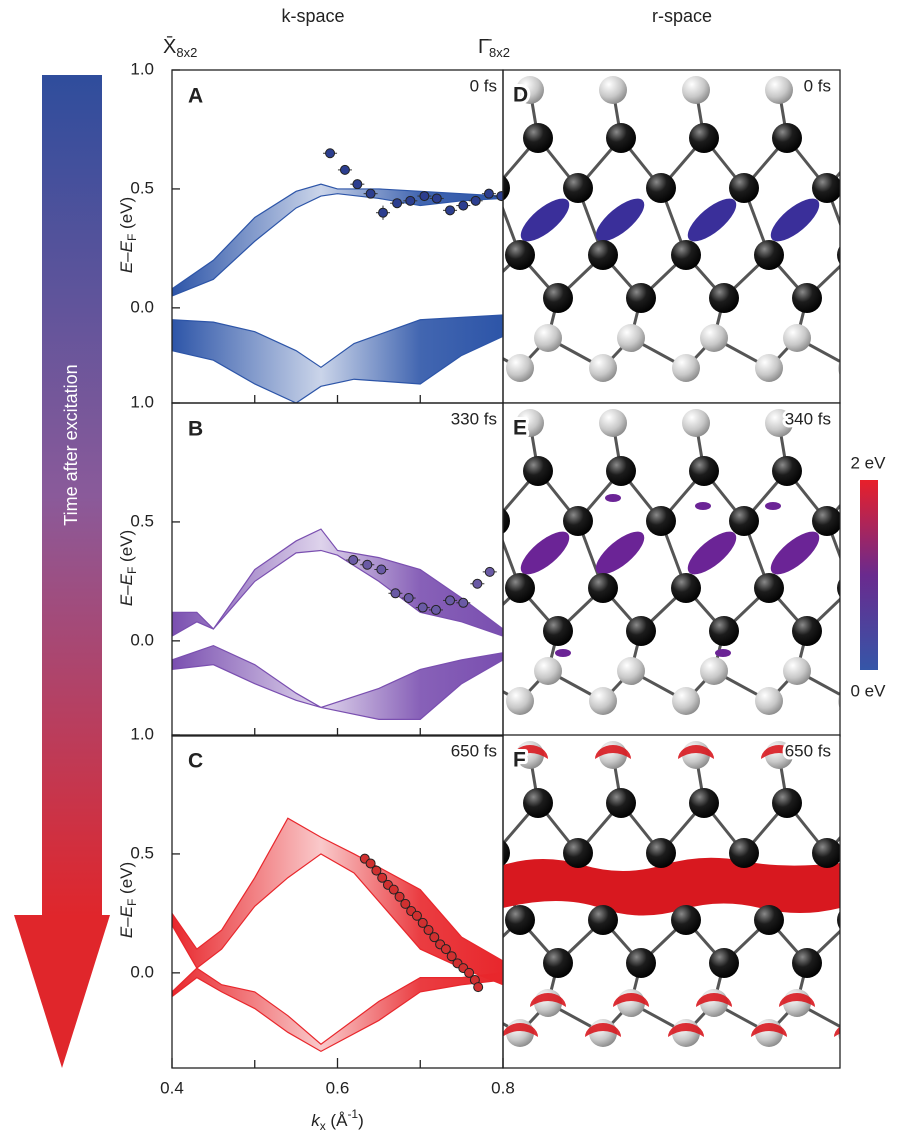 Image resolution: width=906 pixels, height=1135 pixels. What do you see at coordinates (494, 48) in the screenshot?
I see `gamma-point-label: Γ̄8x2` at bounding box center [494, 48].